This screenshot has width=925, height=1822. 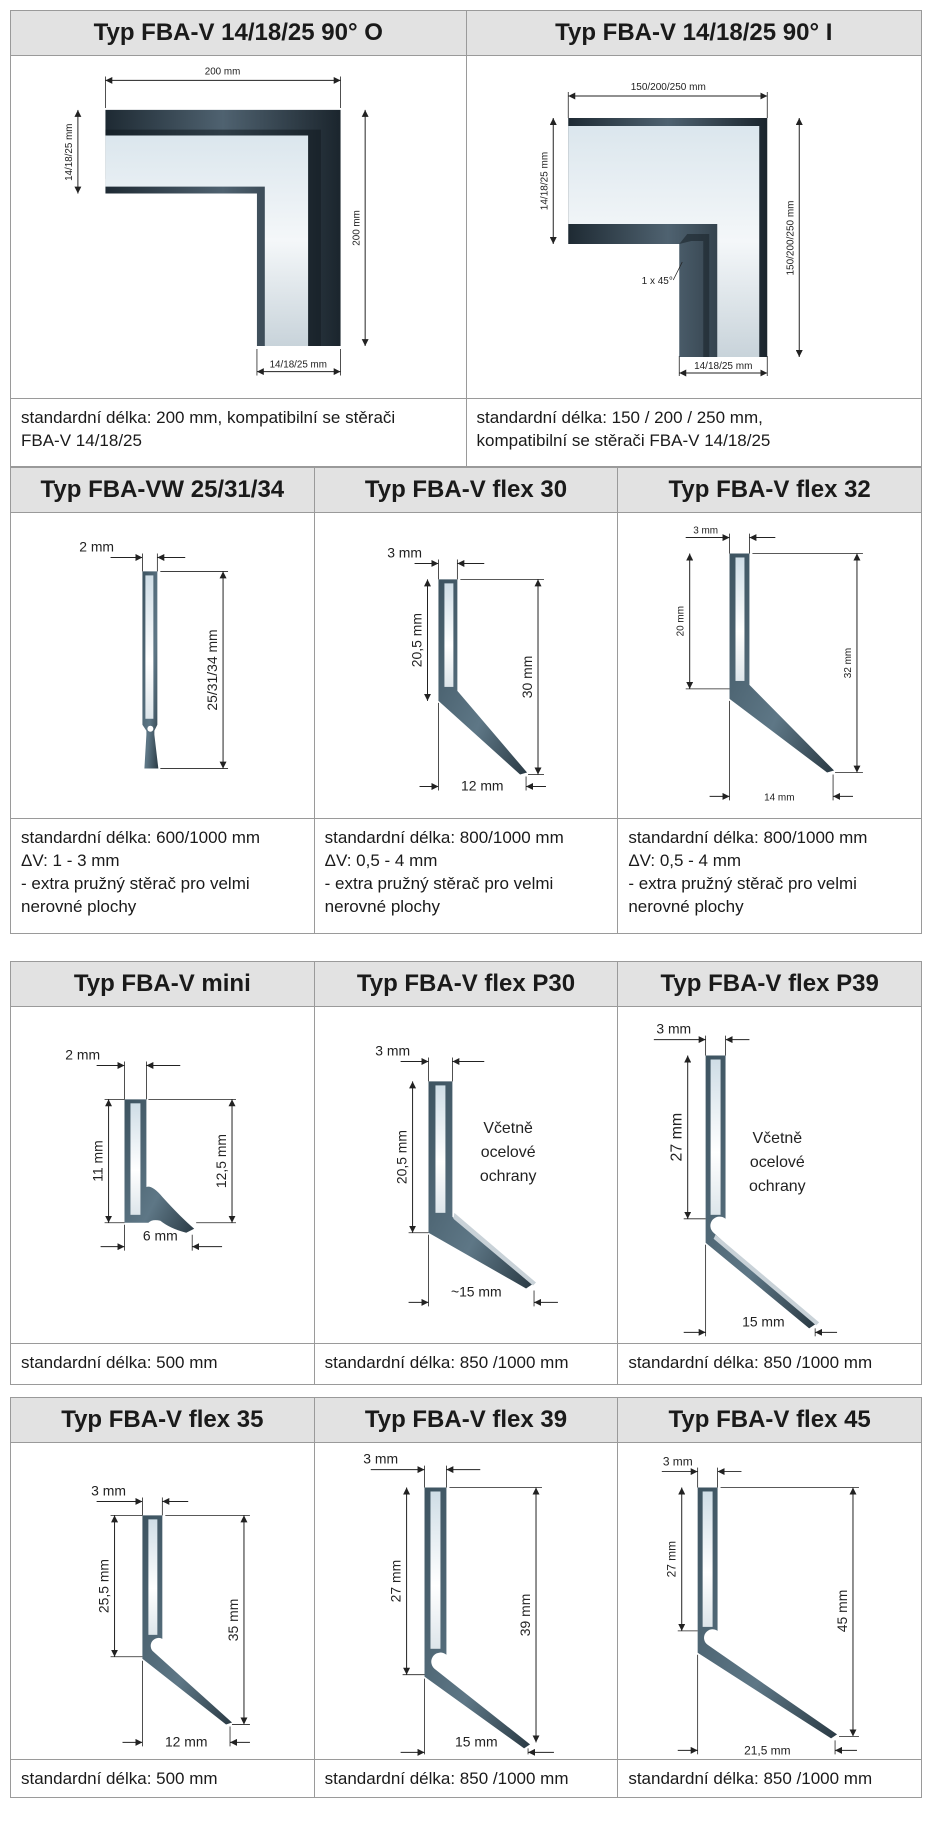 What do you see at coordinates (356, 228) in the screenshot?
I see `dim-right: 200 mm` at bounding box center [356, 228].